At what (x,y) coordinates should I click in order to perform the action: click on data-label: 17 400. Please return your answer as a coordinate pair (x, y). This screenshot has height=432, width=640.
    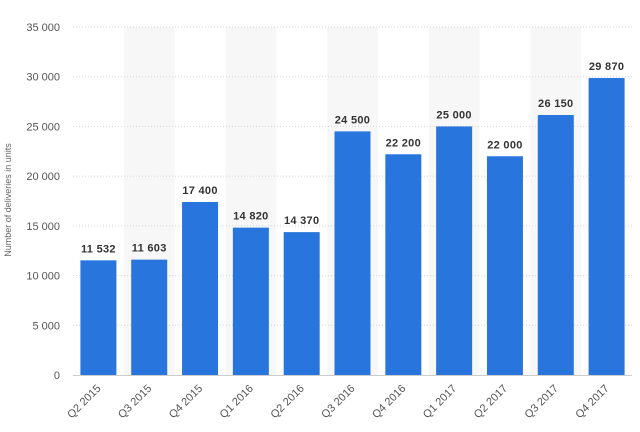
    Looking at the image, I should click on (199, 191).